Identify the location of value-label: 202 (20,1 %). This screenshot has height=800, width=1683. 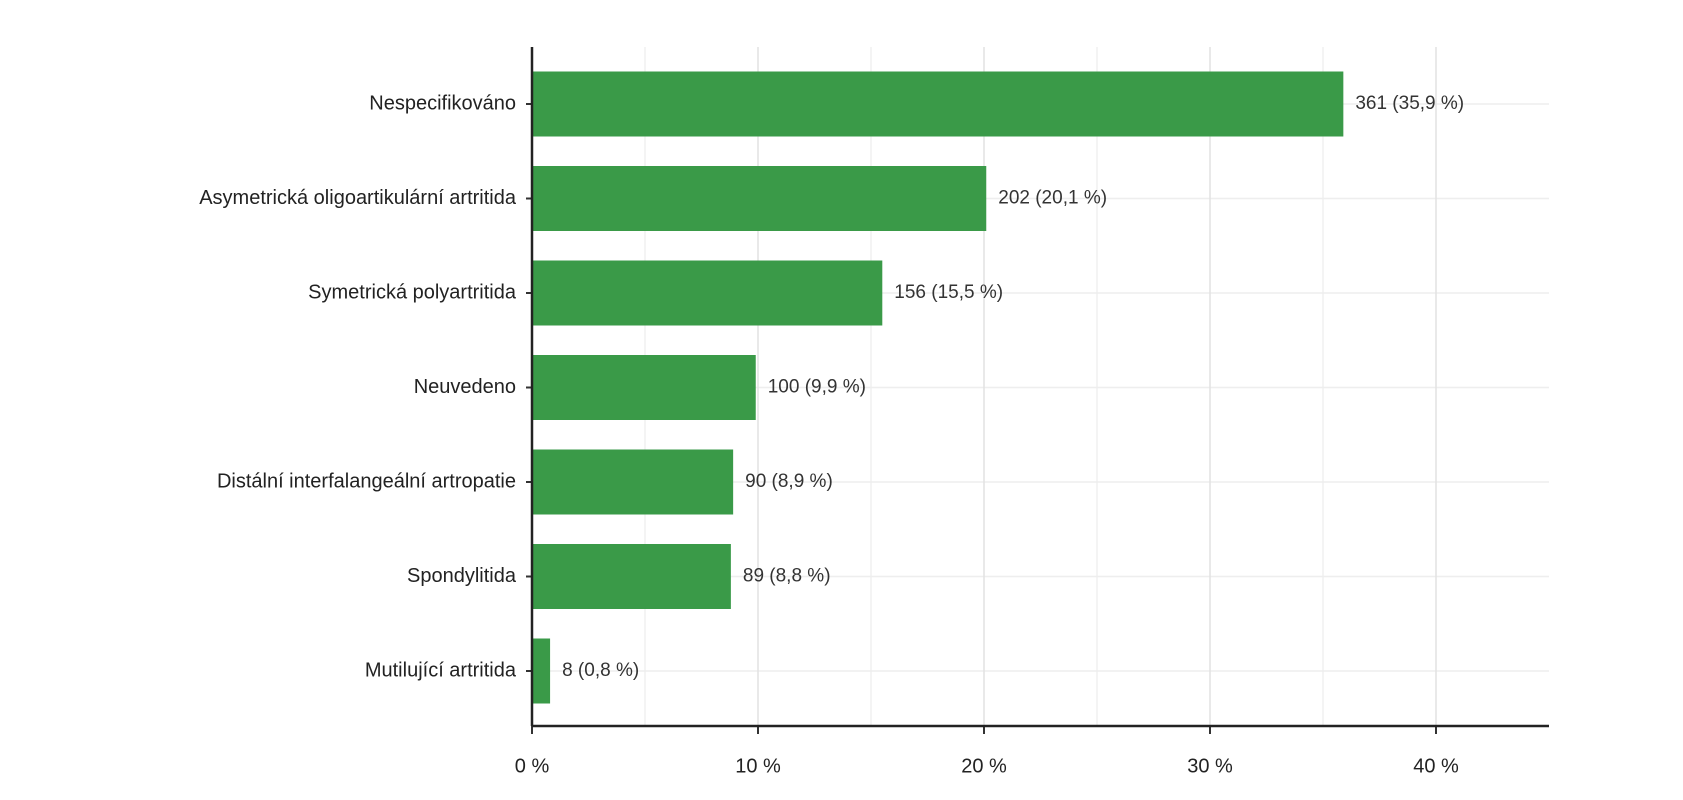
(1052, 198).